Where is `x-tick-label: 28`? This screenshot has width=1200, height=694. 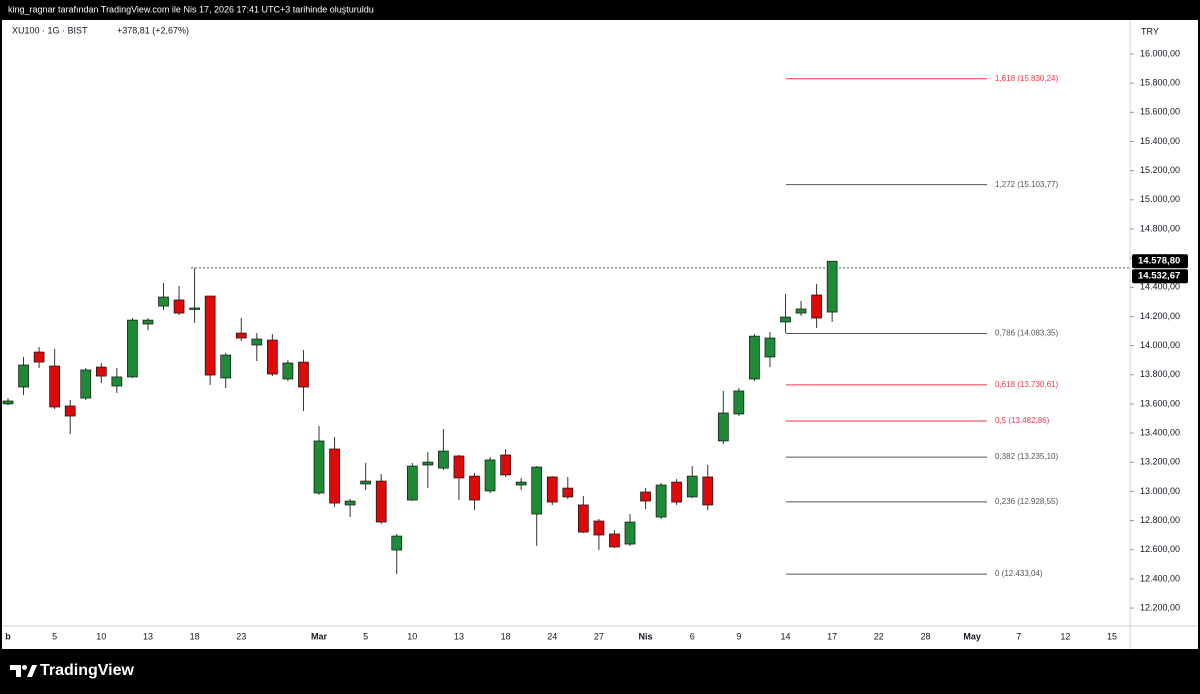 x-tick-label: 28 is located at coordinates (925, 636).